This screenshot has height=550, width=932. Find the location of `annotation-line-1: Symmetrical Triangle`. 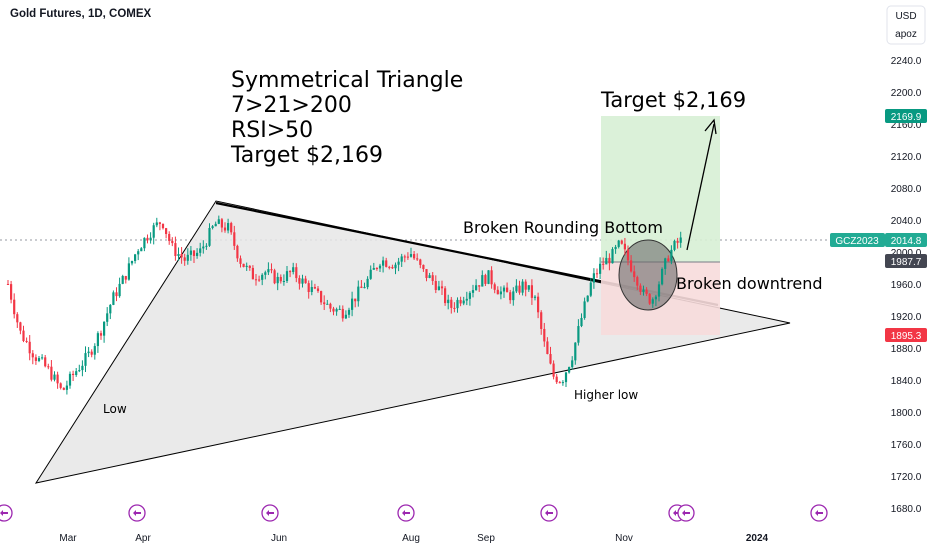

annotation-line-1: Symmetrical Triangle is located at coordinates (347, 80).